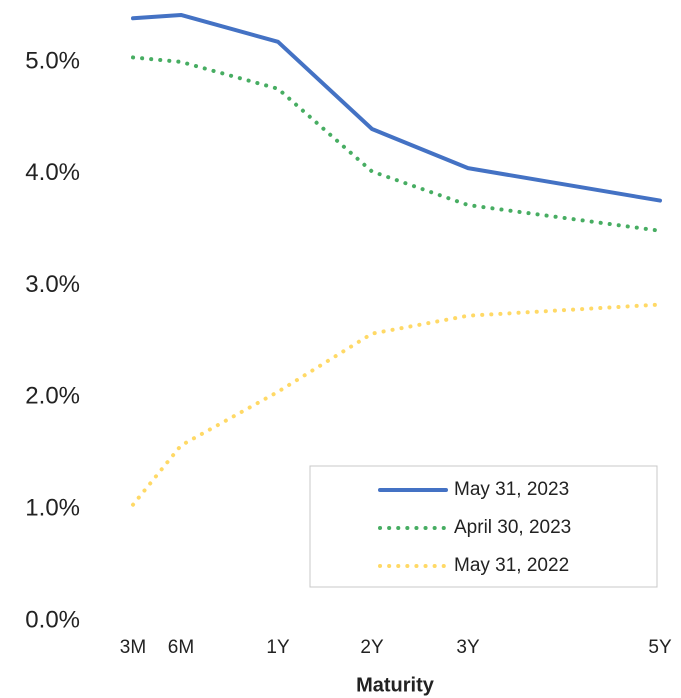 The width and height of the screenshot is (681, 698). Describe the element at coordinates (512, 527) in the screenshot. I see `legend-label: April 30, 2023` at that location.